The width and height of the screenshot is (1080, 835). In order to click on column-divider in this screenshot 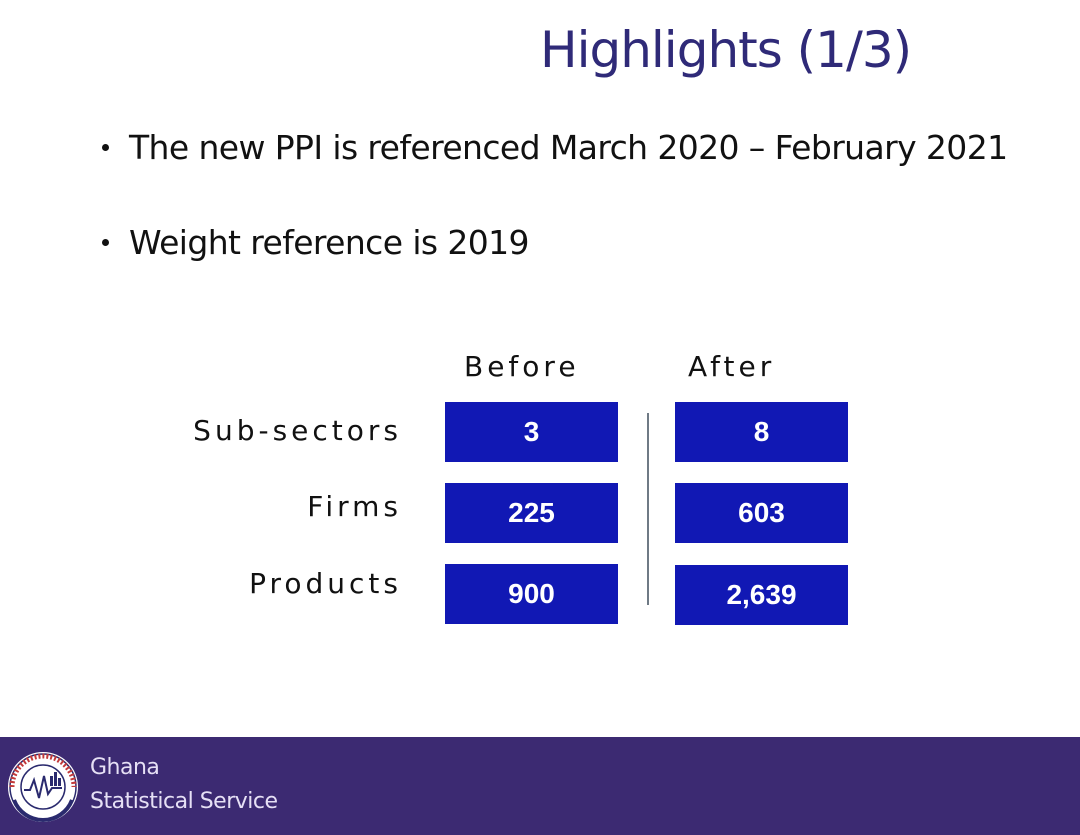, I will do `click(648, 509)`.